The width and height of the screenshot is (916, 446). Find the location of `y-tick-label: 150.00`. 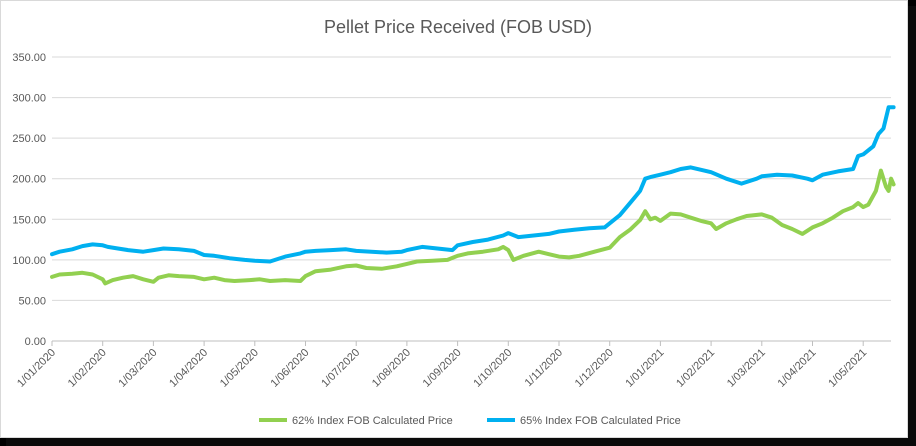

y-tick-label: 150.00 is located at coordinates (29, 220).